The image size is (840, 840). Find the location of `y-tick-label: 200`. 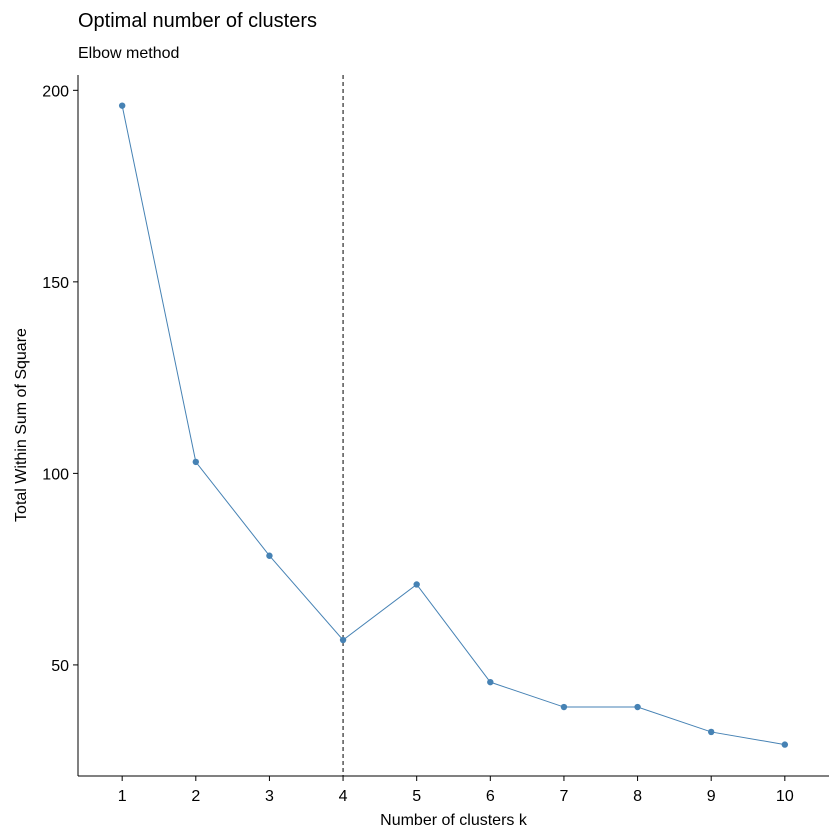

y-tick-label: 200 is located at coordinates (55, 91).